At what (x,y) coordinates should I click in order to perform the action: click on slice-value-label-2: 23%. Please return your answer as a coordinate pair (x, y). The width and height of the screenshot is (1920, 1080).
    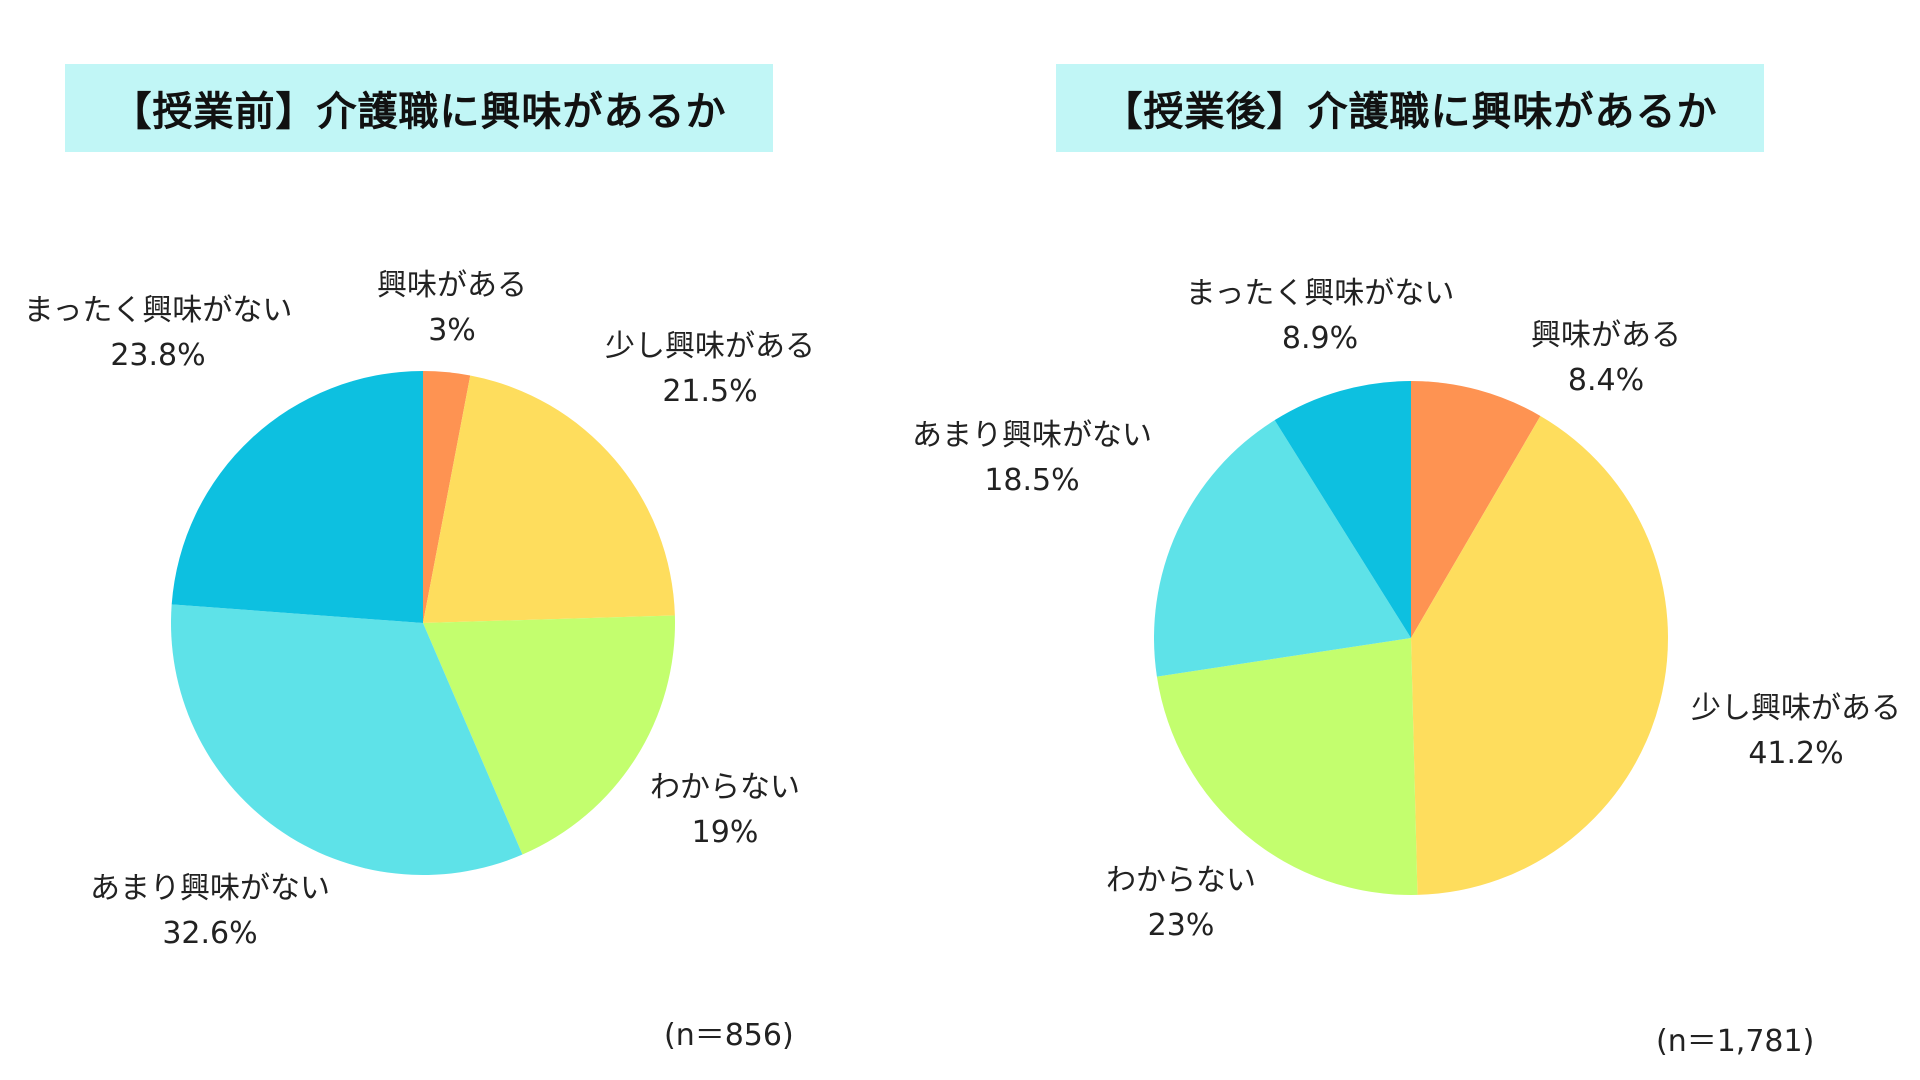
    Looking at the image, I should click on (1181, 925).